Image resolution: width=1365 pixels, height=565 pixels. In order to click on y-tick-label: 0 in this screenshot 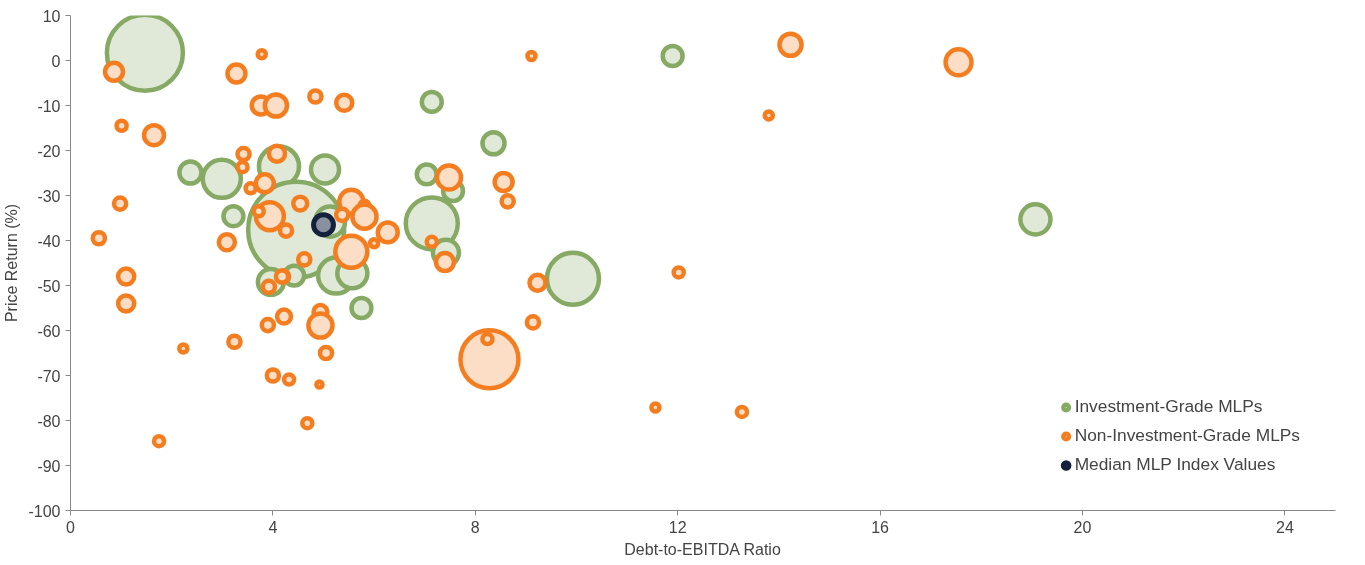, I will do `click(56, 61)`.